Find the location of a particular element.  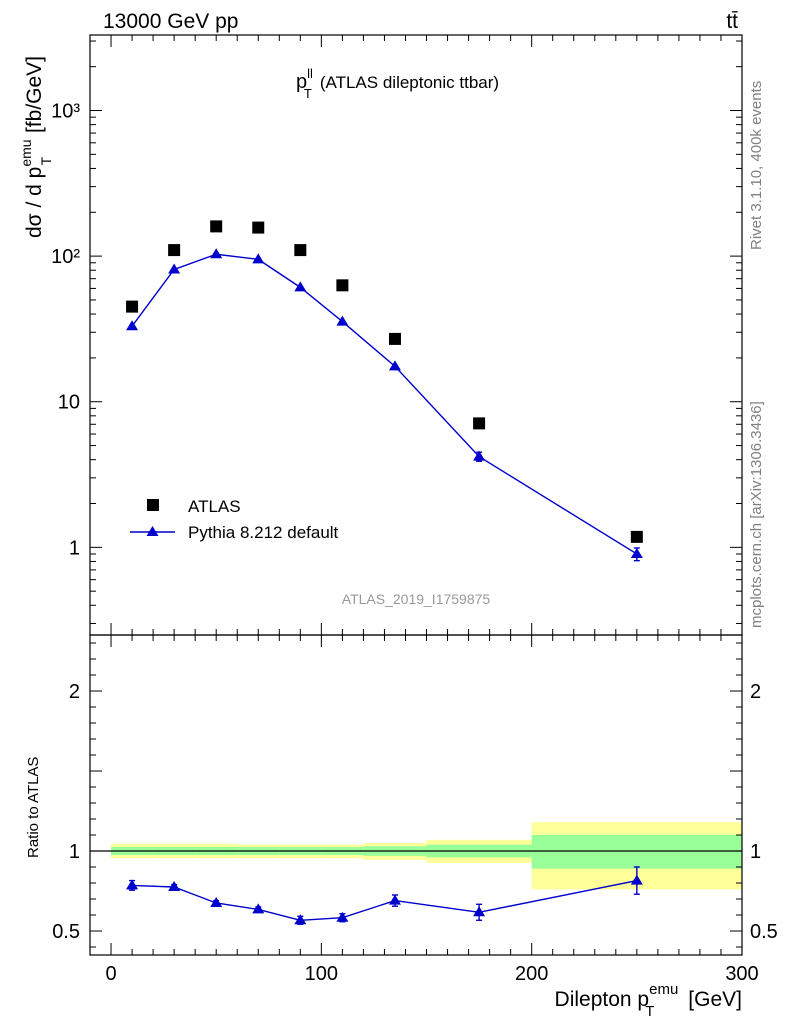

x-axis-label: Dilepton pemu T [GeV] is located at coordinates (648, 1000).